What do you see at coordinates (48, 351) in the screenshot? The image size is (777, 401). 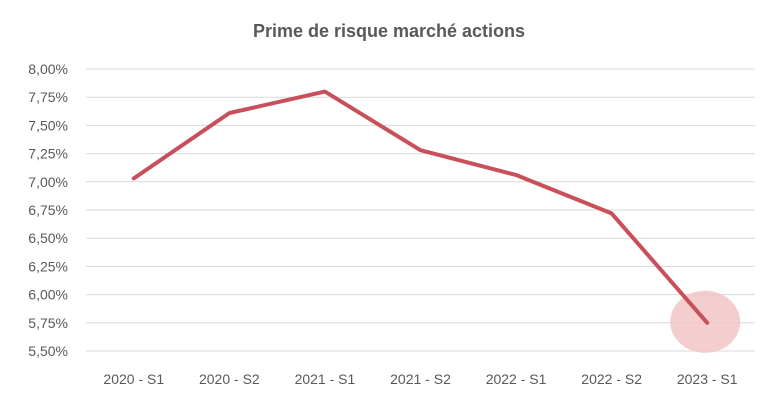 I see `y-tick-label: 5,50%` at bounding box center [48, 351].